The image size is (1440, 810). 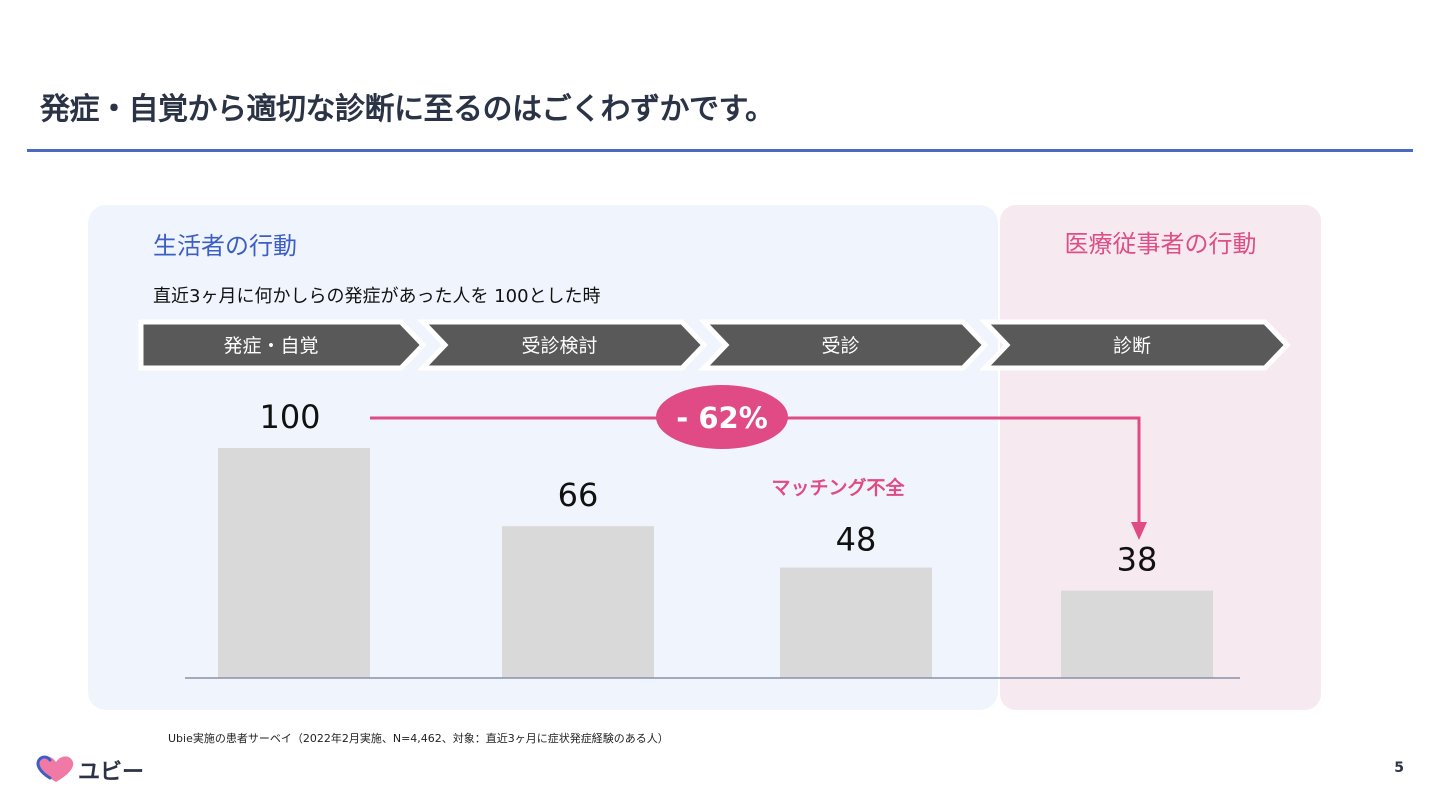 What do you see at coordinates (289, 417) in the screenshot?
I see `bar-value-label-1: 100` at bounding box center [289, 417].